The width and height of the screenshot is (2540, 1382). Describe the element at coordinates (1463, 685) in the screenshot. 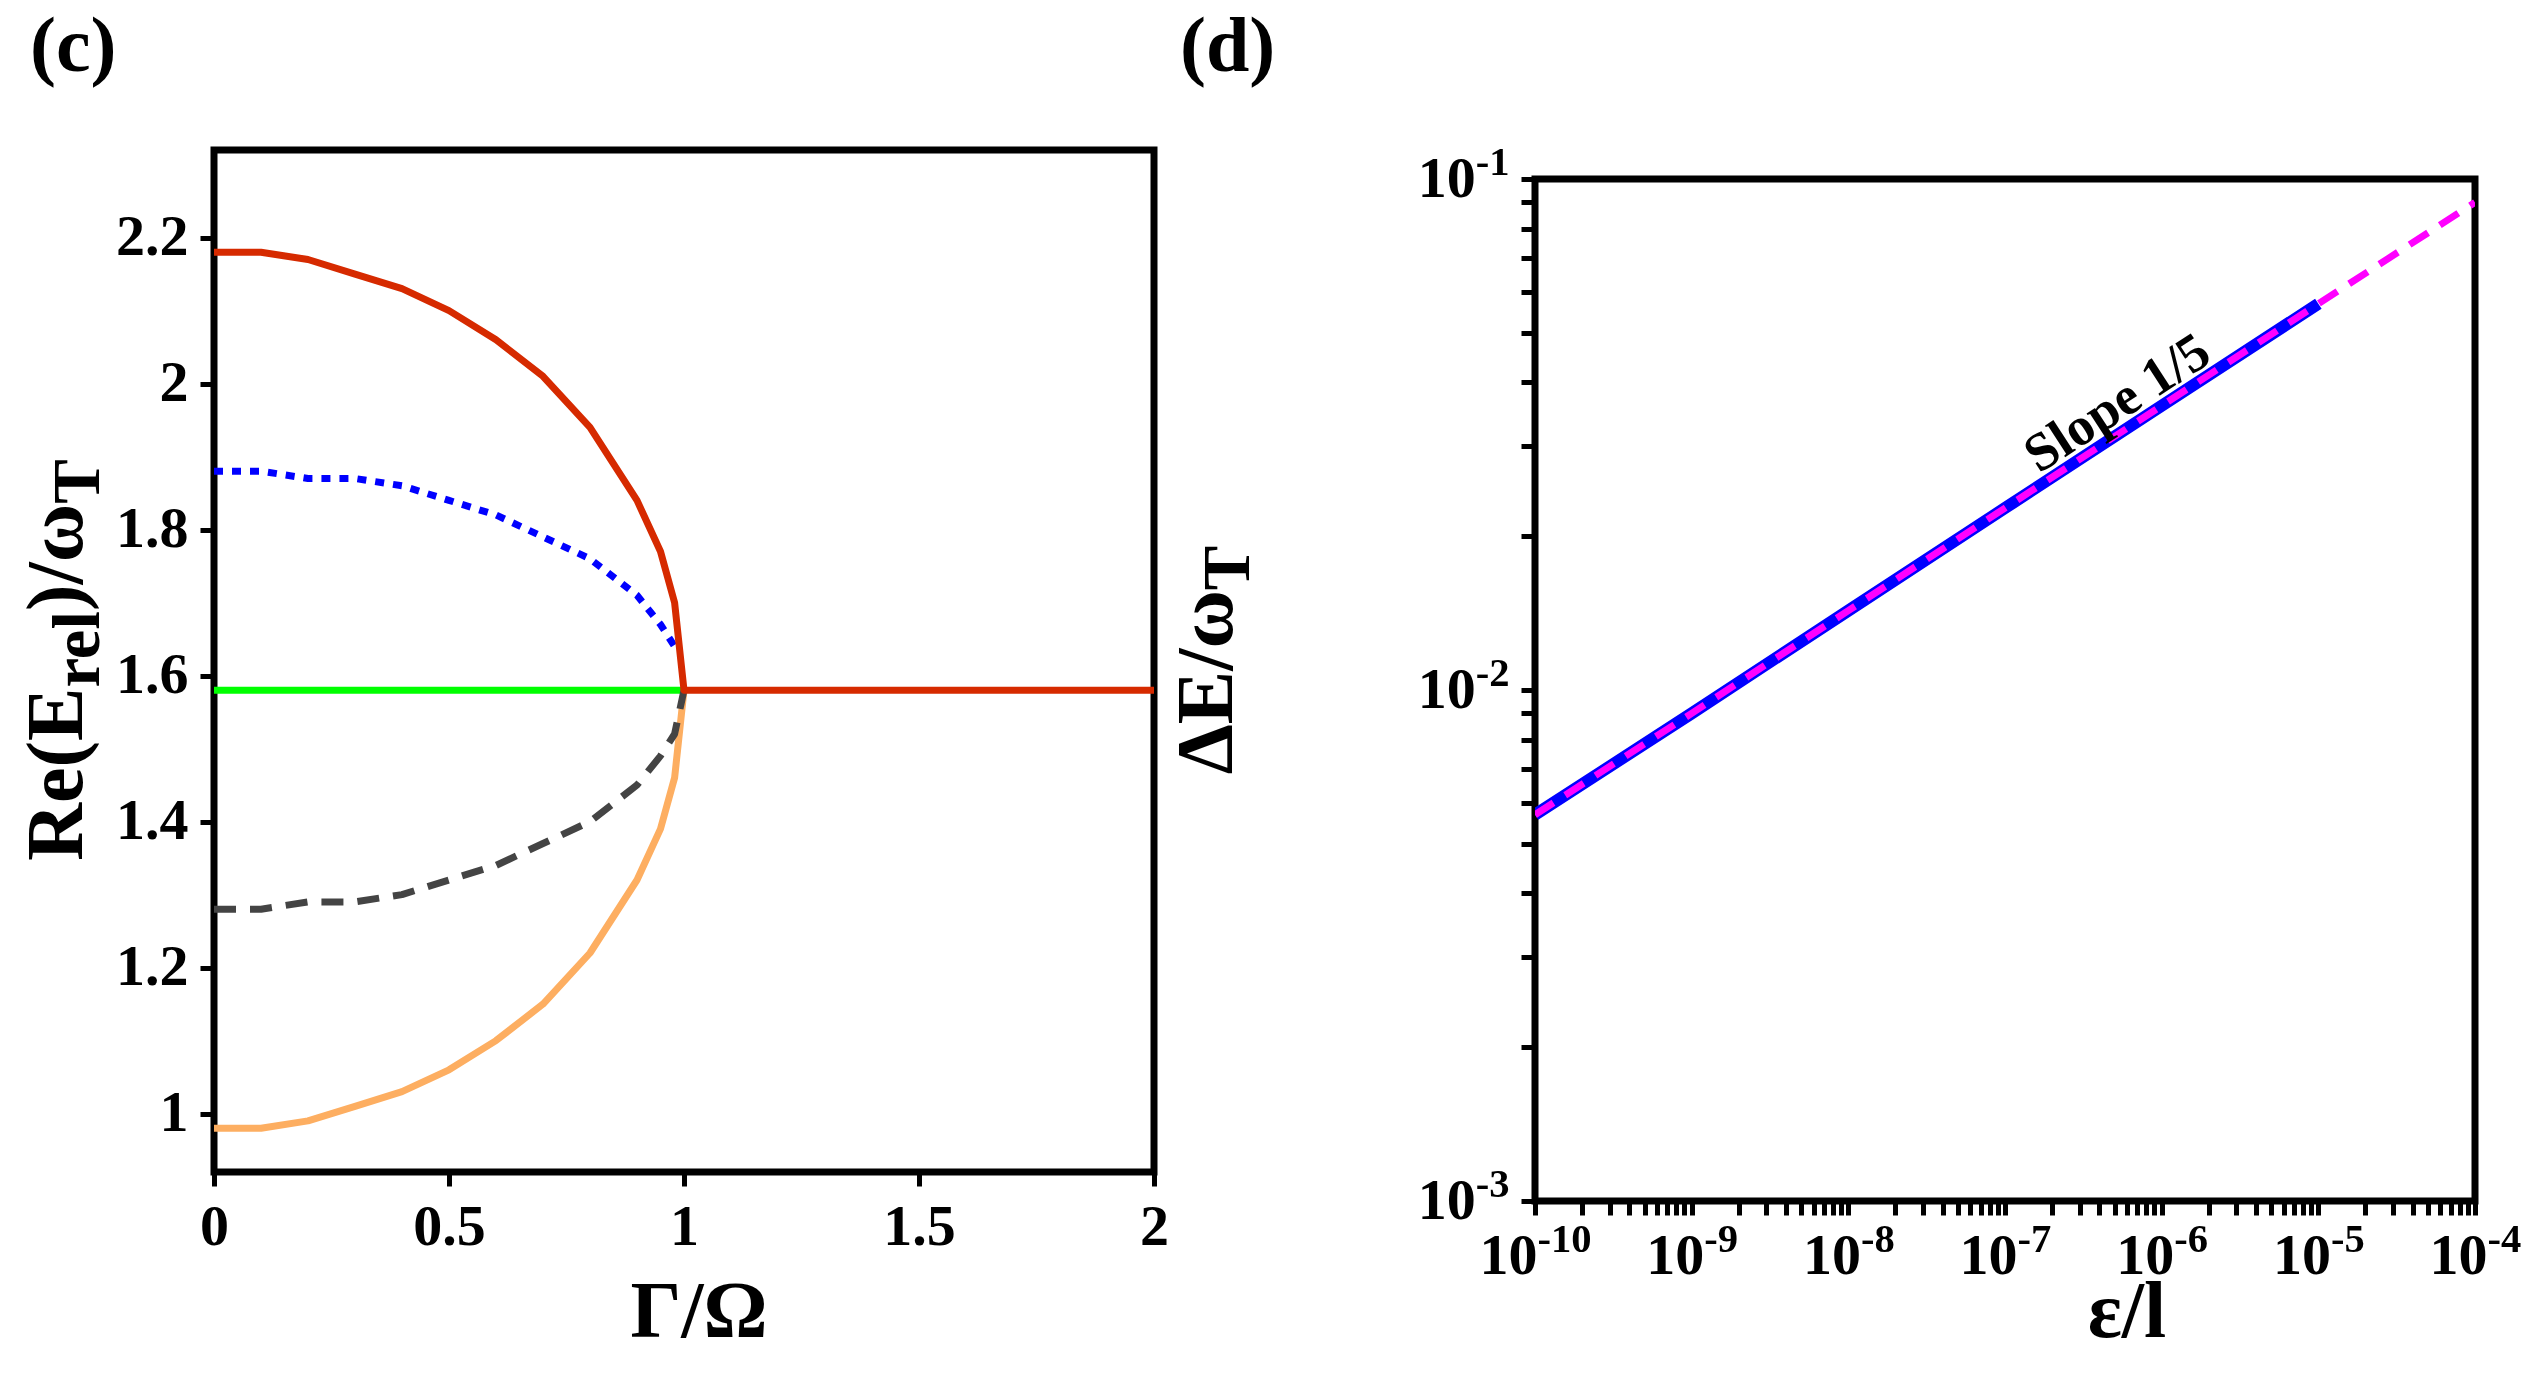

I see `y-tick-label: 10$^{-2}$` at that location.